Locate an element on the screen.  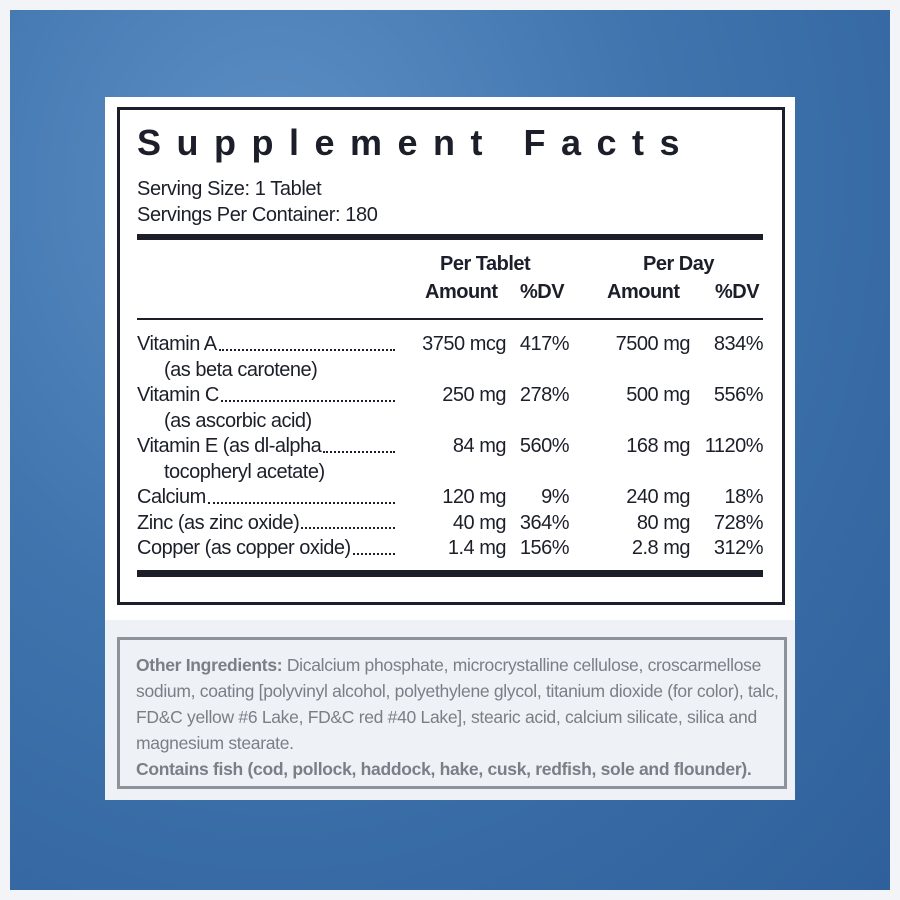
daily-value: 364% is located at coordinates (544, 522).